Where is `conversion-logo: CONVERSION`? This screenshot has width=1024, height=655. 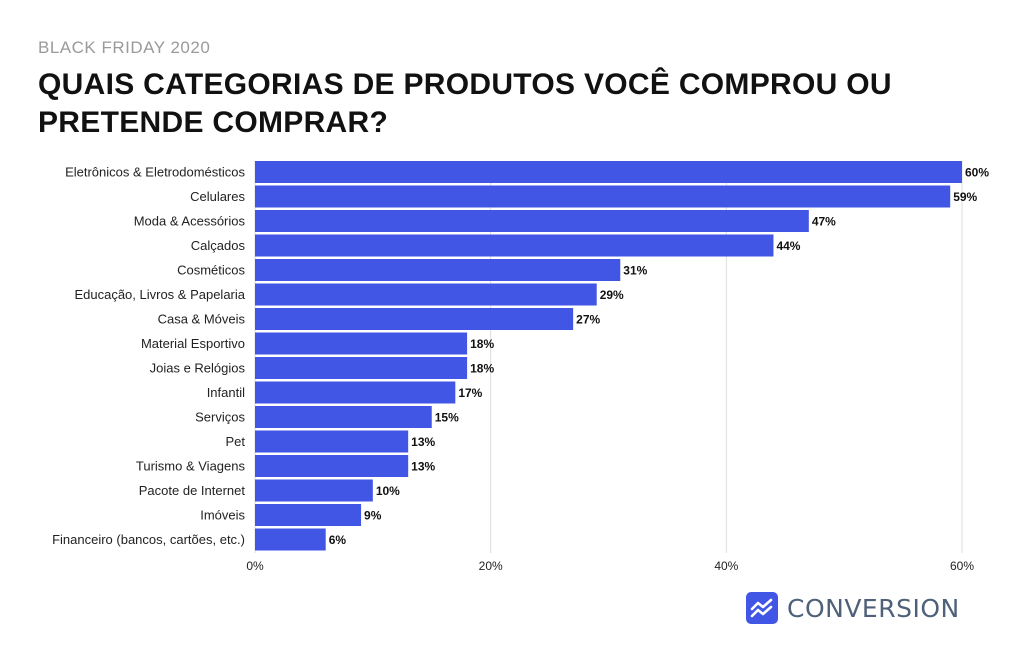
conversion-logo: CONVERSION is located at coordinates (853, 608).